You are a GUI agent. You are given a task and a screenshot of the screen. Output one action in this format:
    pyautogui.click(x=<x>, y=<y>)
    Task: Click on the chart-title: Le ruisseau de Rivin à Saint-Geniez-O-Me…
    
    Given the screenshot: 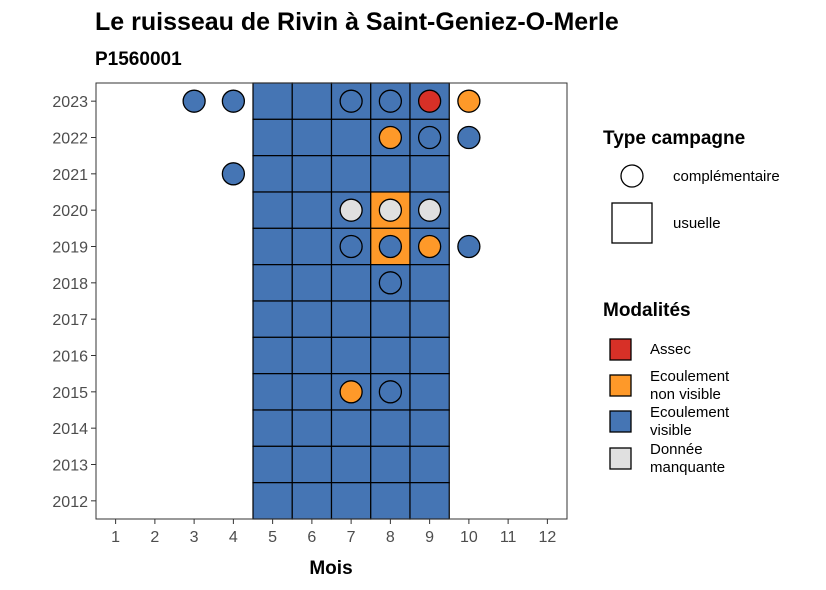 What is the action you would take?
    pyautogui.click(x=357, y=22)
    